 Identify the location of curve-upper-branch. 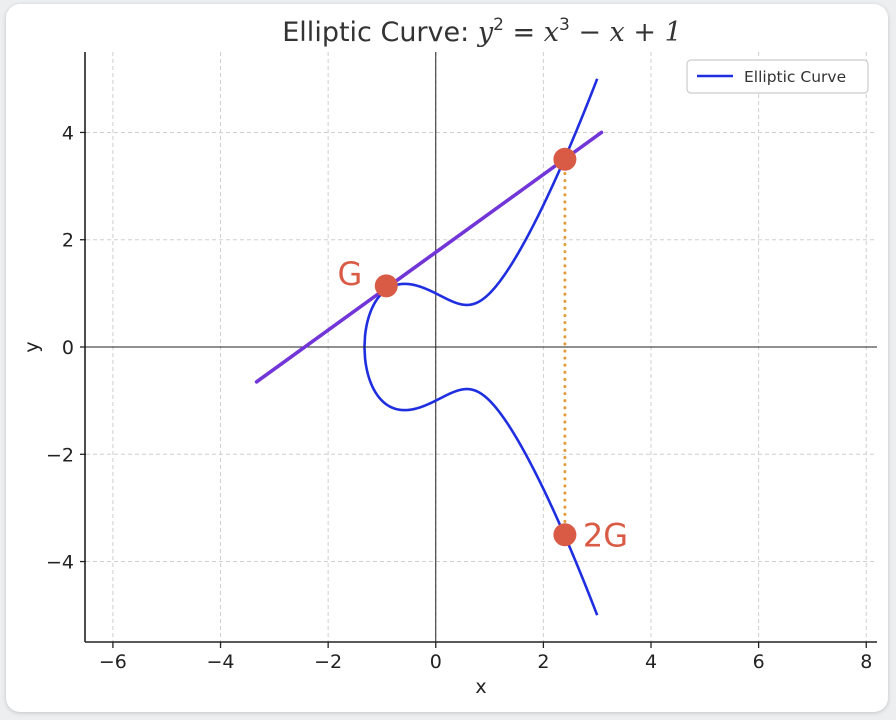
(481, 212).